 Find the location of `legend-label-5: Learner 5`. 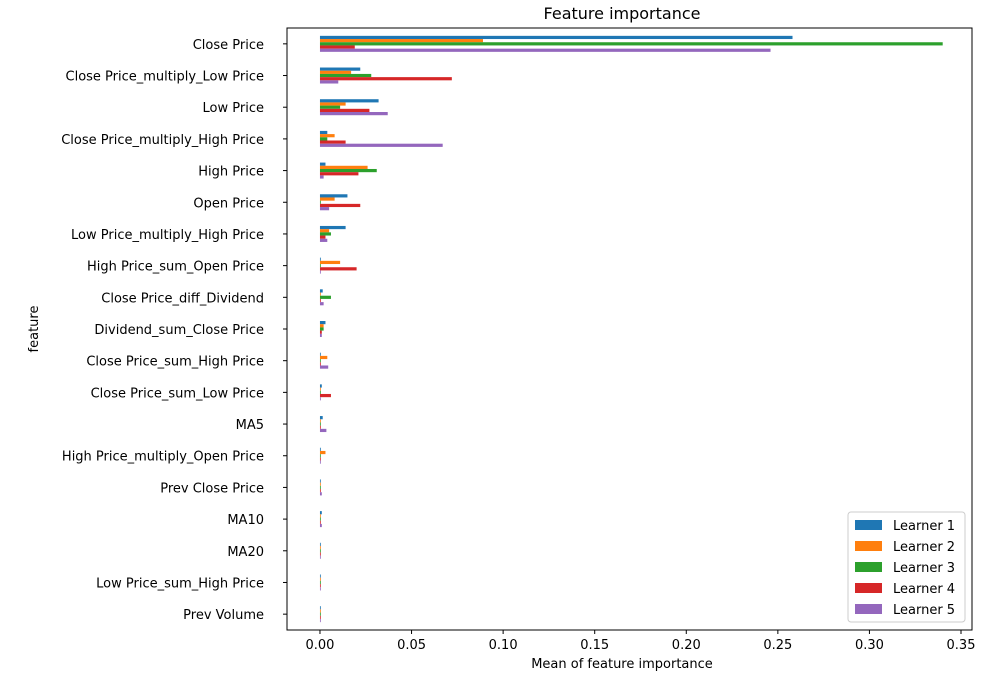

legend-label-5: Learner 5 is located at coordinates (924, 610).